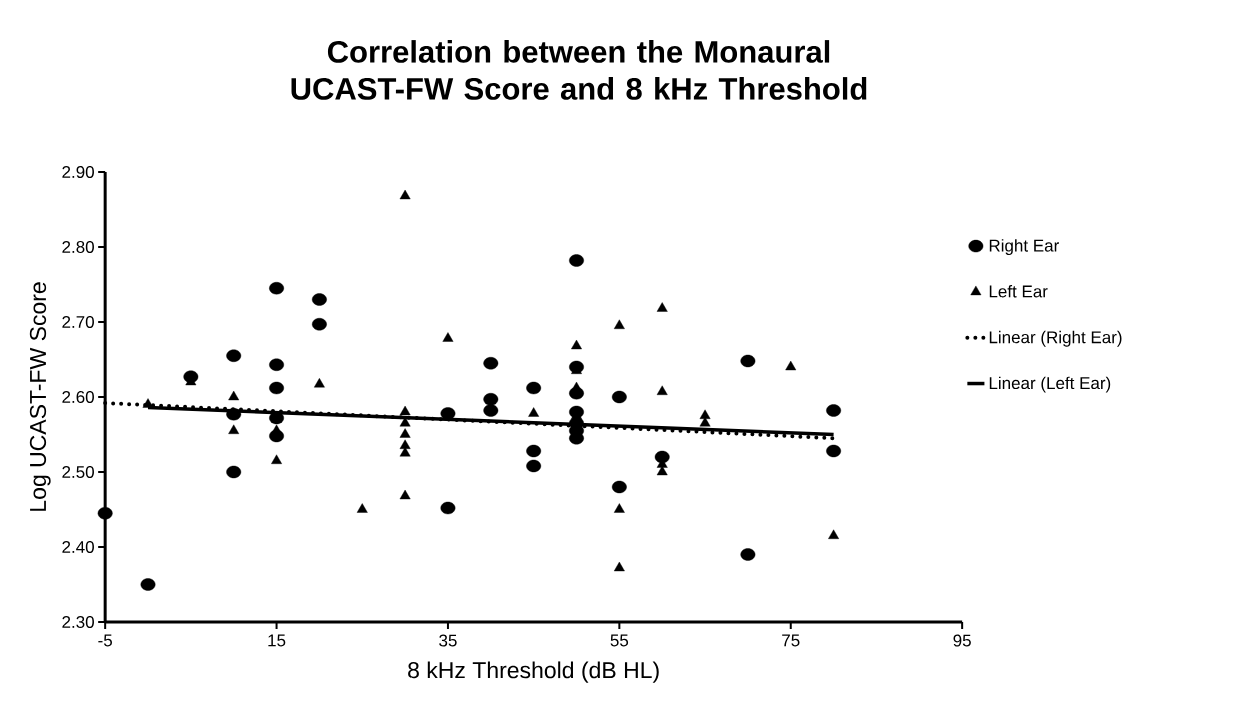  What do you see at coordinates (105, 640) in the screenshot?
I see `x-tick-label: -5` at bounding box center [105, 640].